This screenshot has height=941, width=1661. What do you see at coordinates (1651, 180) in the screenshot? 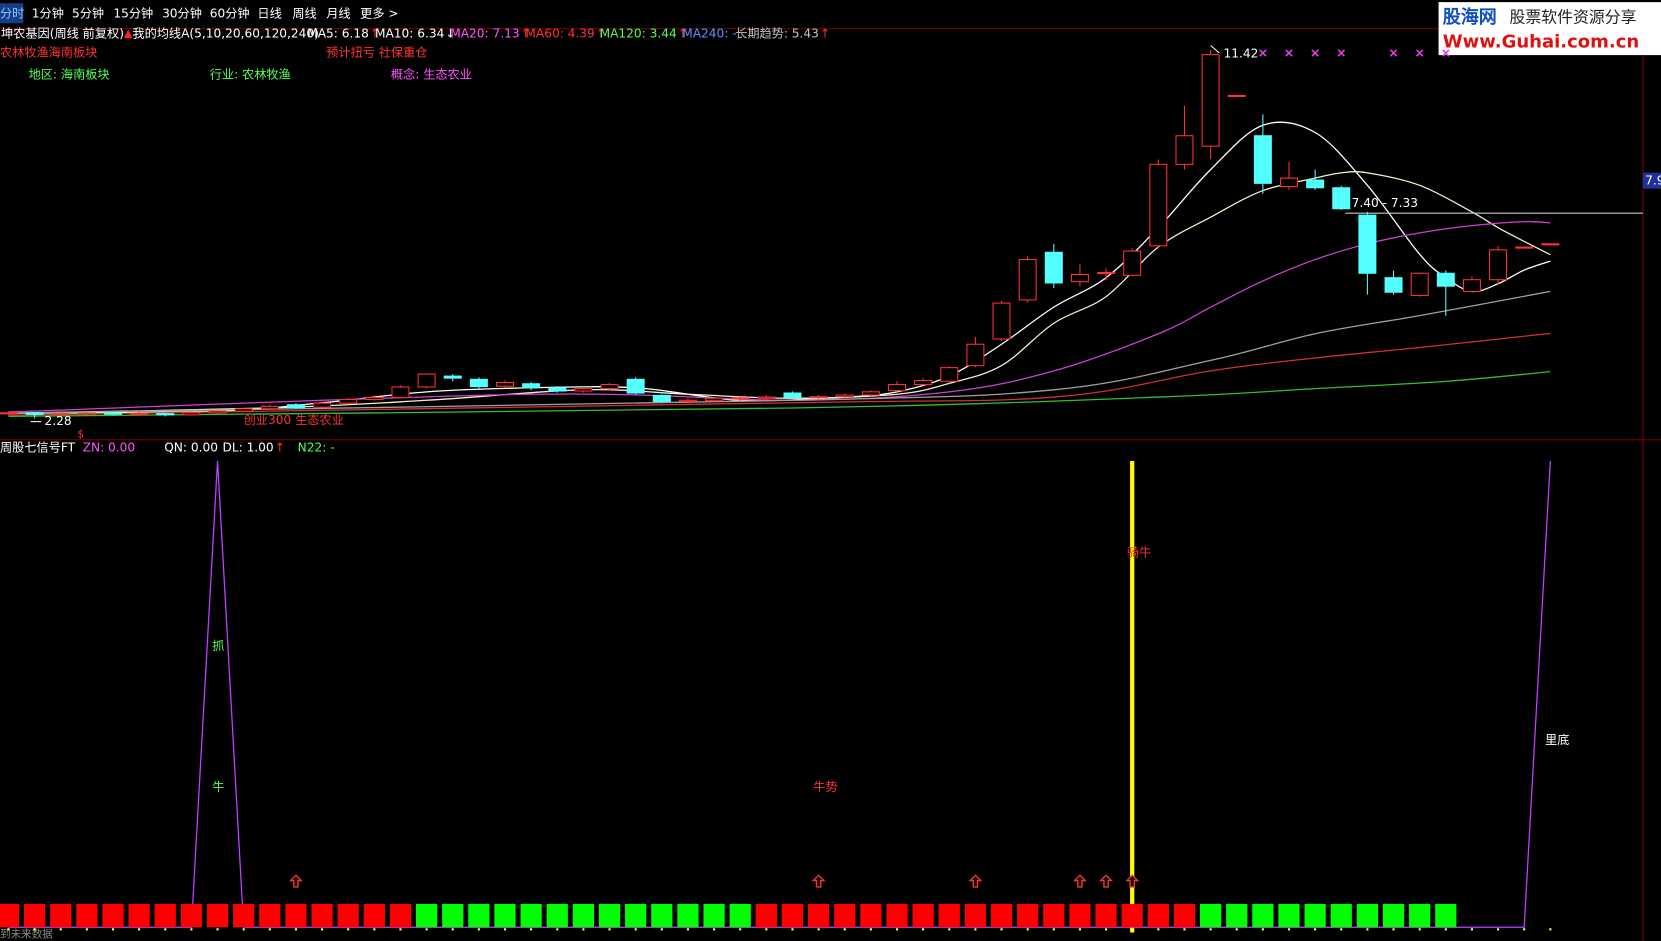
I see `price-tag` at bounding box center [1651, 180].